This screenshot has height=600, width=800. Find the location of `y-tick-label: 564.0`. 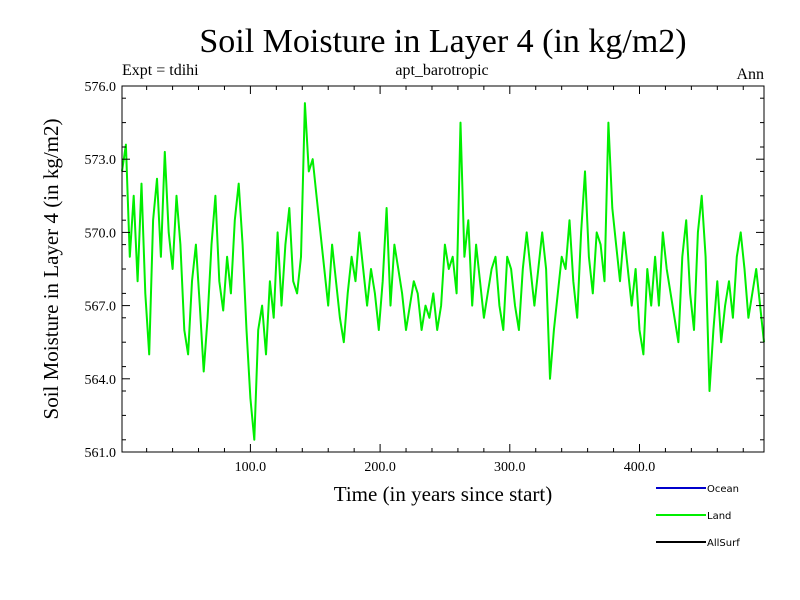

y-tick-label: 564.0 is located at coordinates (101, 380).